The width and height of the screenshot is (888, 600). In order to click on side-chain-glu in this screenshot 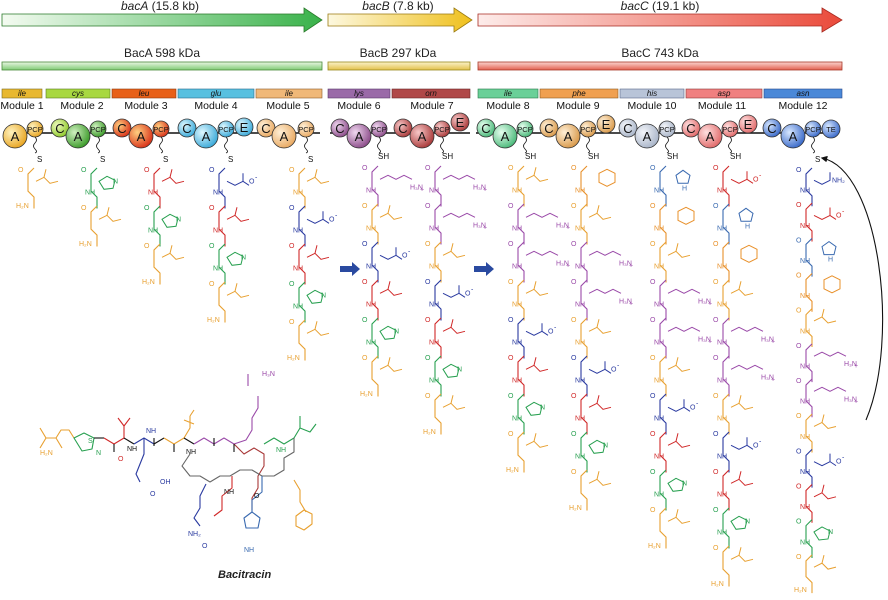, I will do `click(238, 179)`.